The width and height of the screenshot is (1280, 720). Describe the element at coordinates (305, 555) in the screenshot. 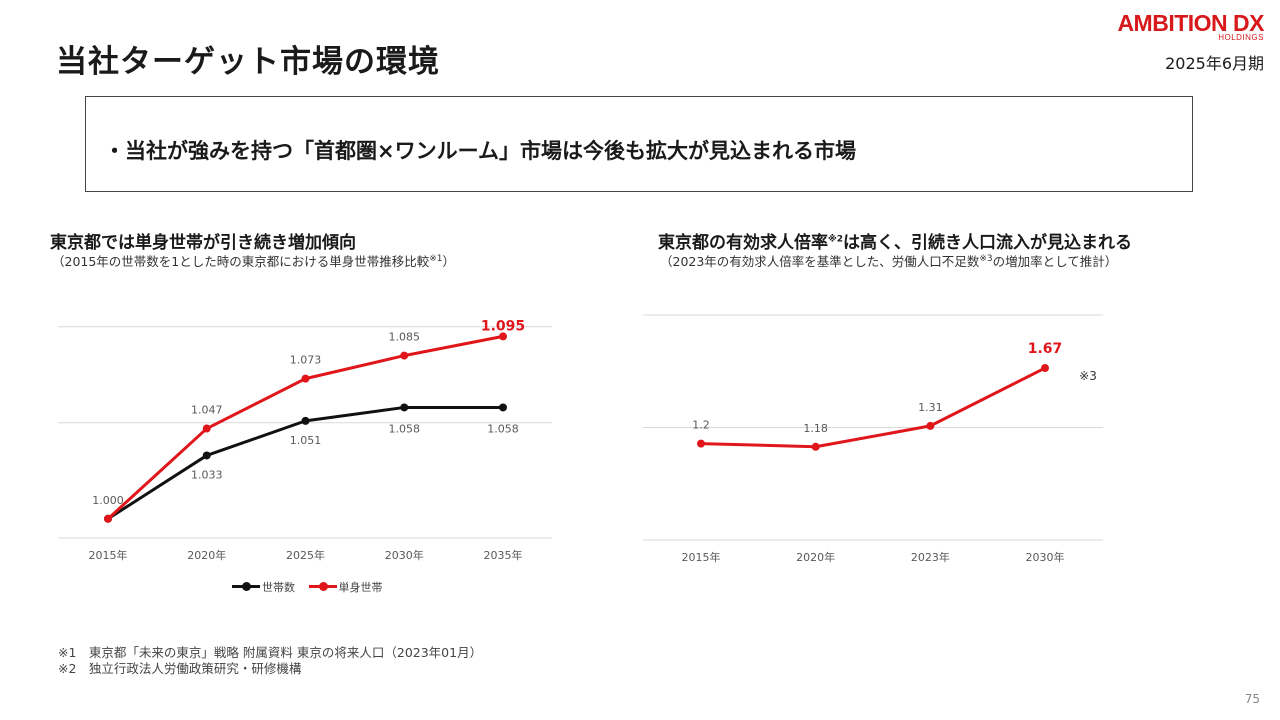

I see `x-tick-label: 2025年` at that location.